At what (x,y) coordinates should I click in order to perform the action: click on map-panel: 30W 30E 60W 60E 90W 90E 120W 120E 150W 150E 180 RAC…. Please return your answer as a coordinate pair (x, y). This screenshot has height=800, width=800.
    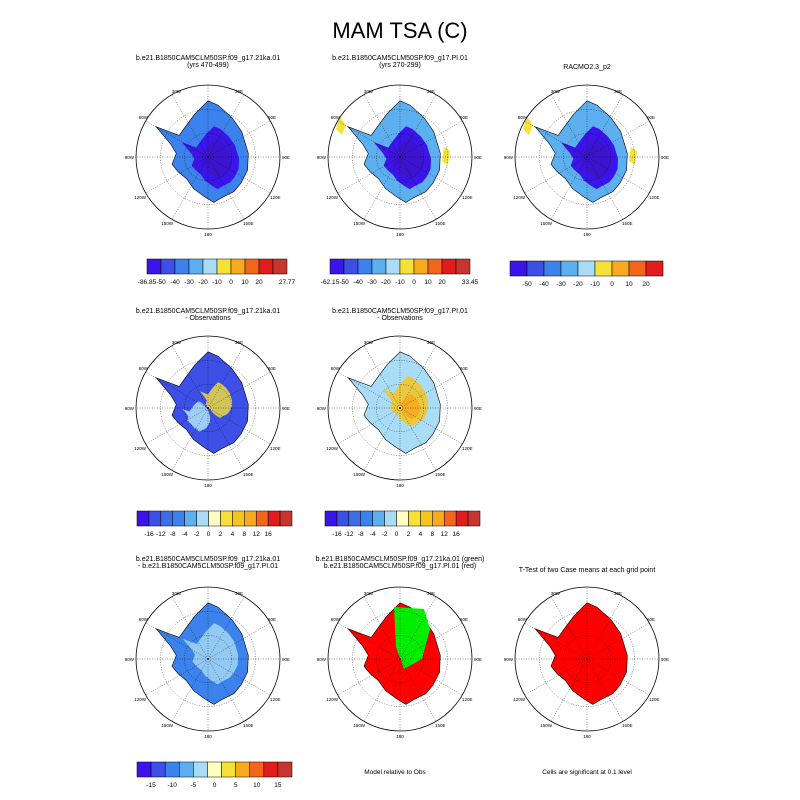
    Looking at the image, I should click on (586, 150).